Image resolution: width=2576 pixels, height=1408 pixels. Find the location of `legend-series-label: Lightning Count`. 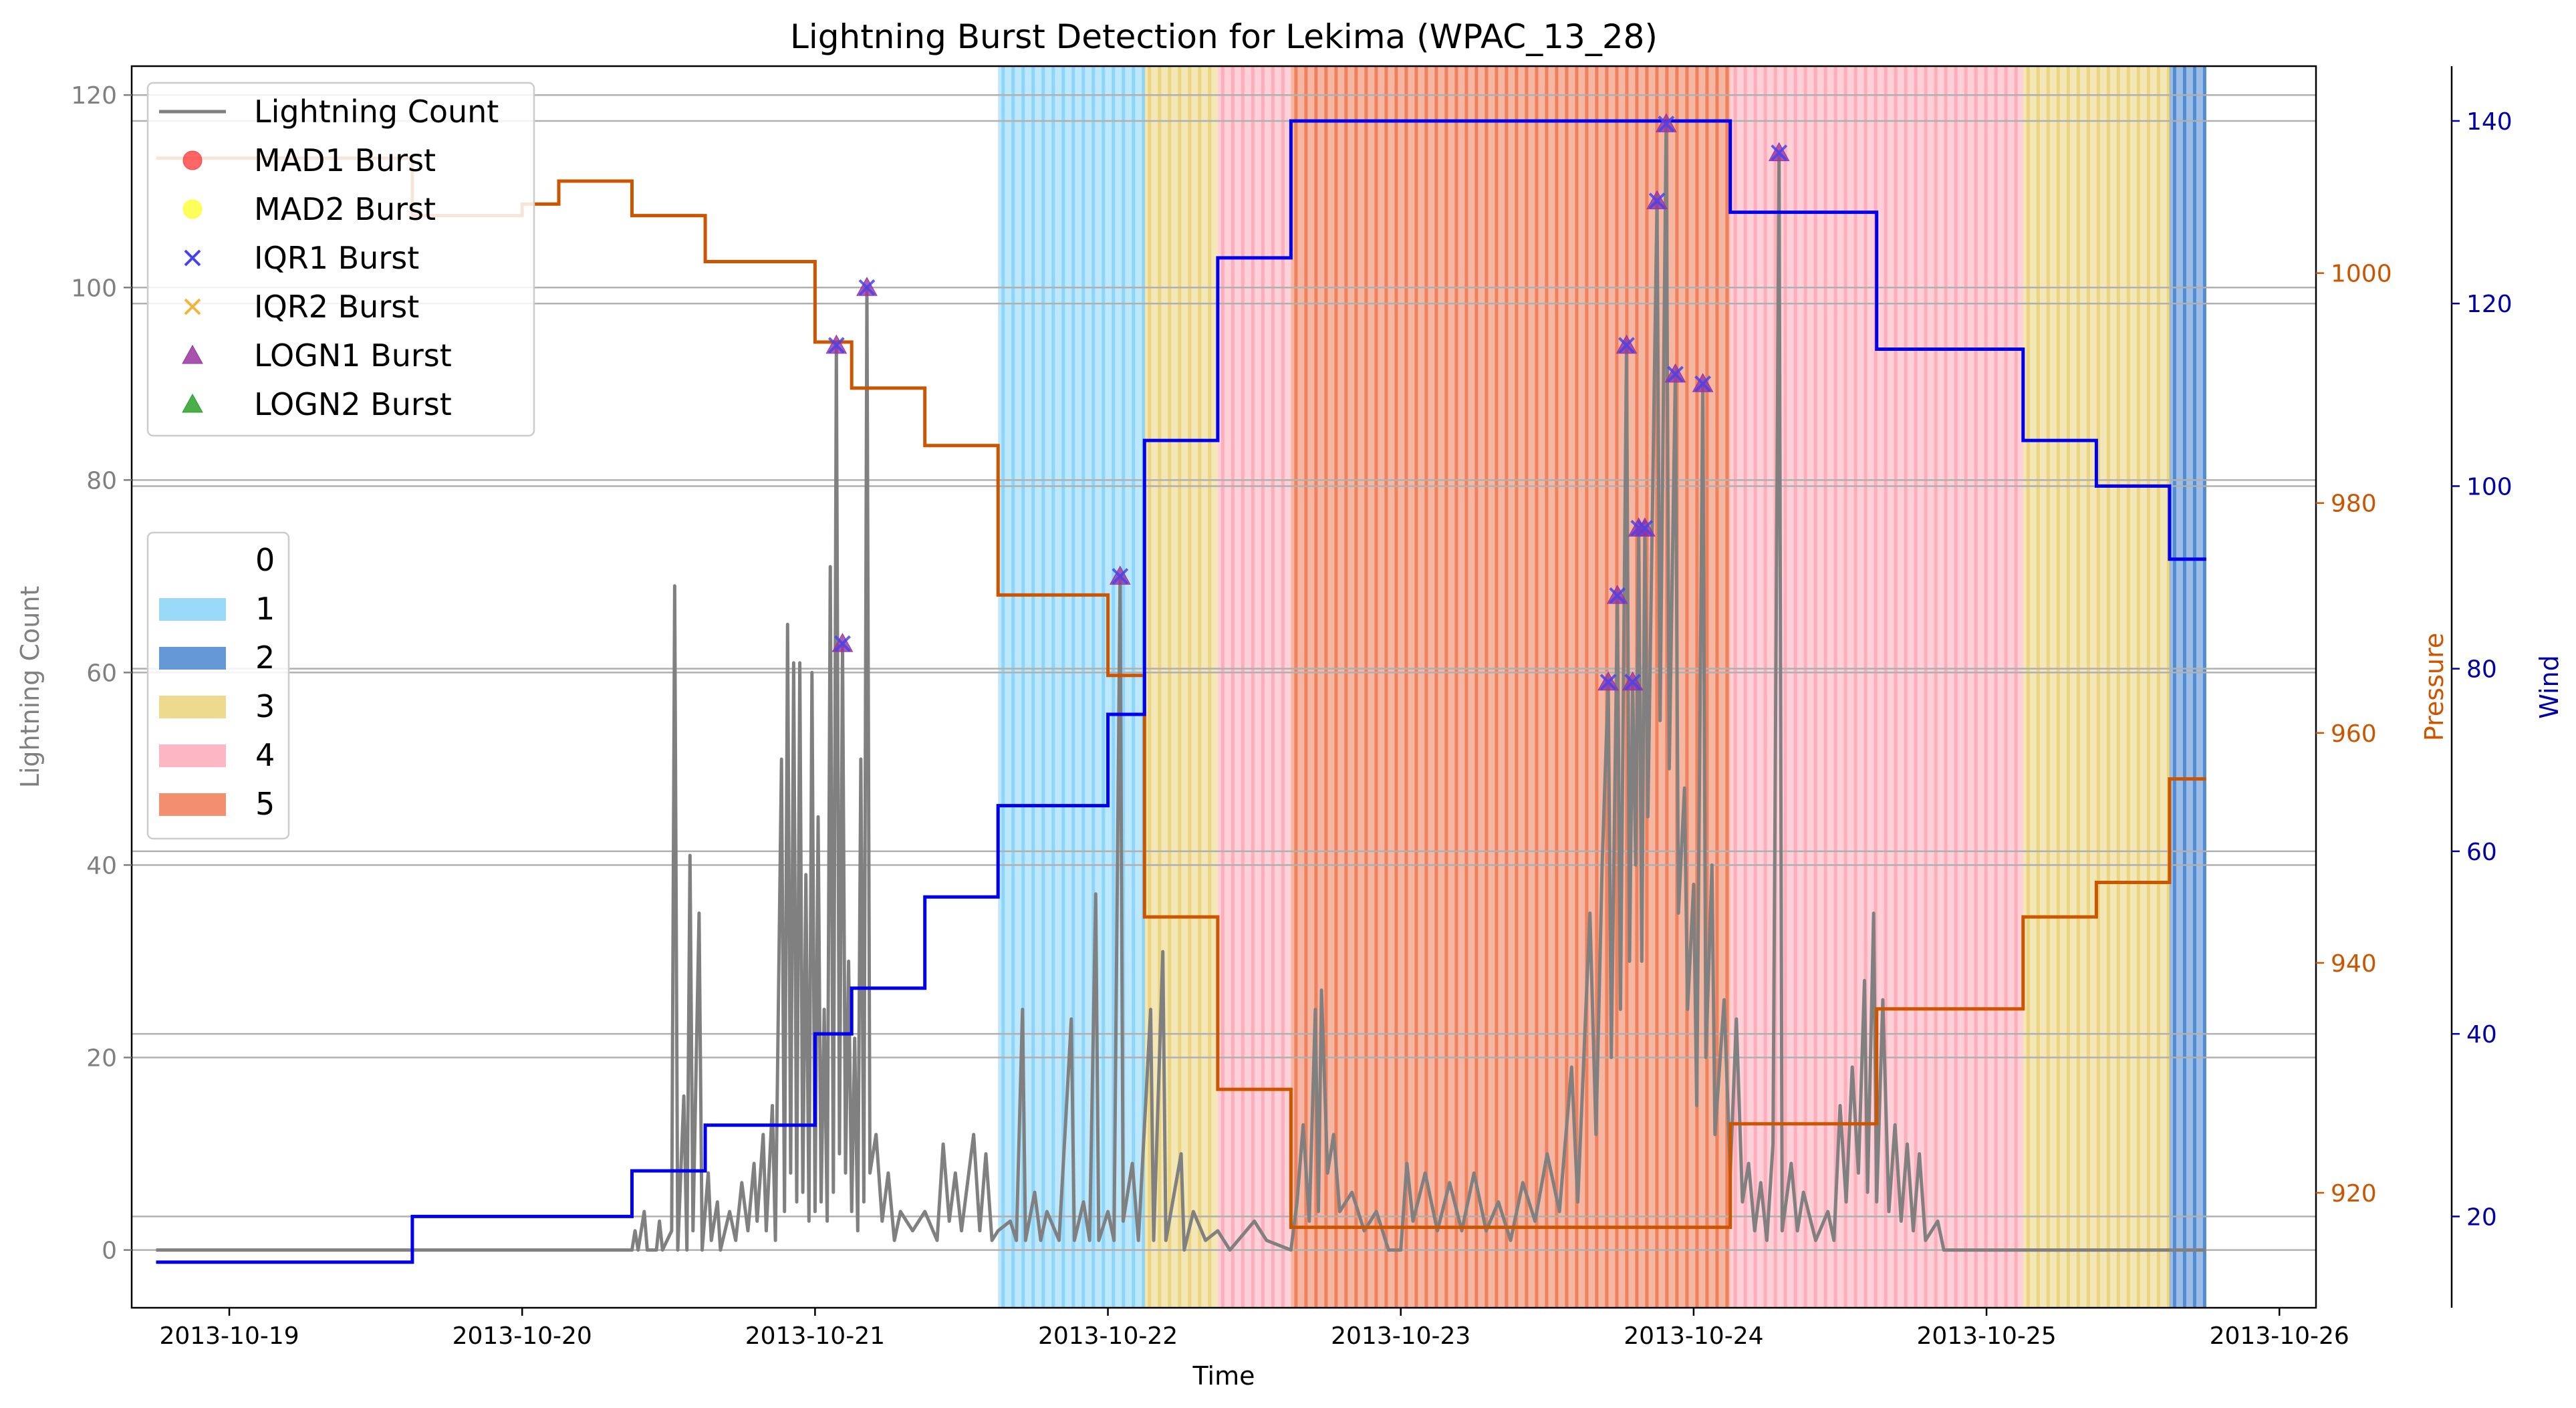

legend-series-label: Lightning Count is located at coordinates (377, 112).